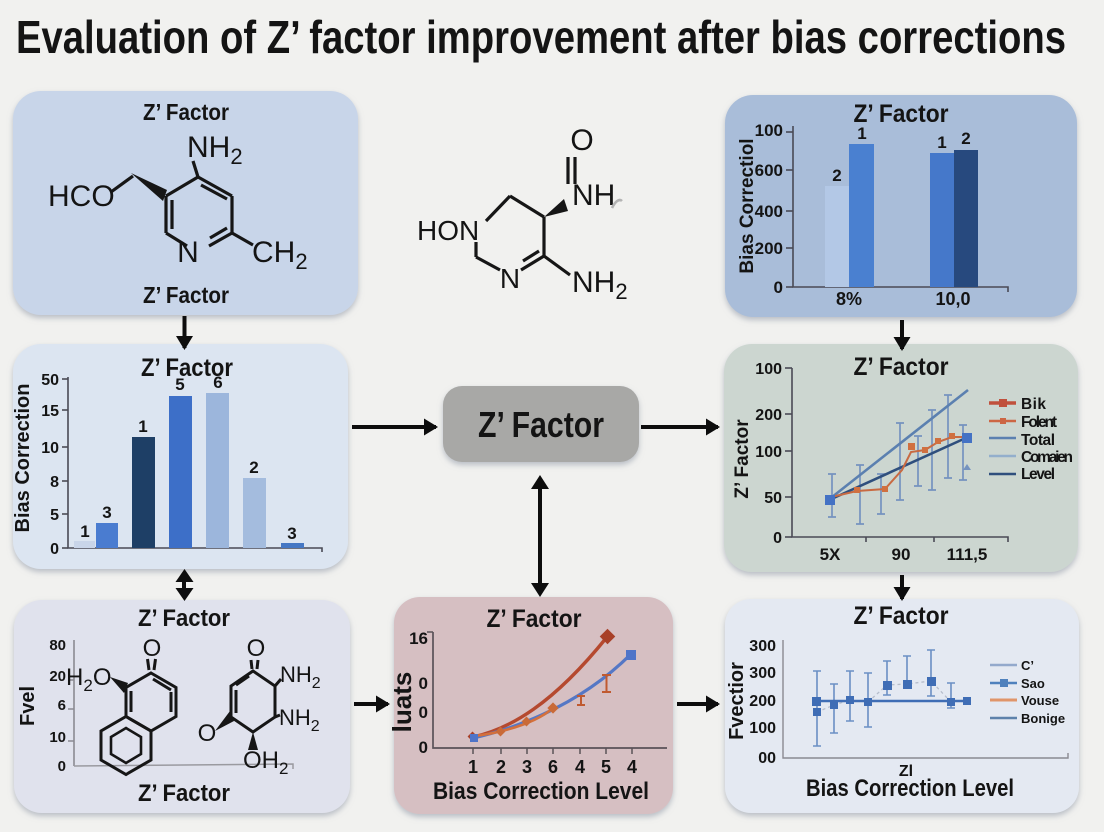  I want to click on svg-text: Fvectior, so click(737, 701).